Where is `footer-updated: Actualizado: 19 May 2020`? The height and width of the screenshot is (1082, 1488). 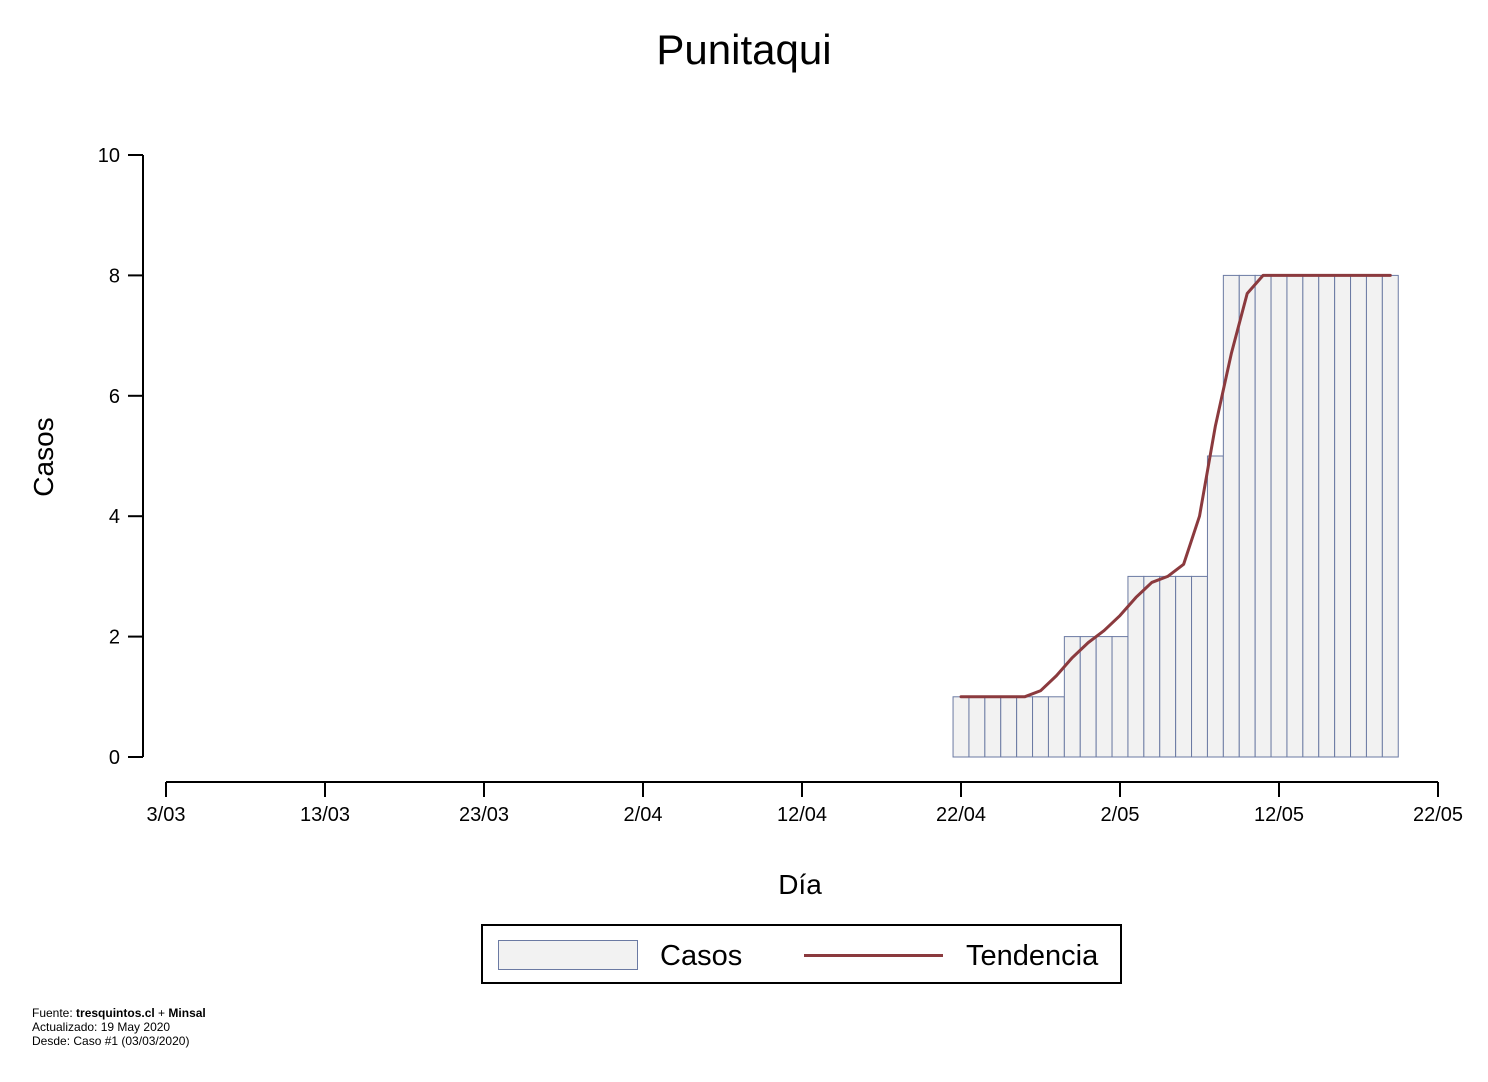
footer-updated: Actualizado: 19 May 2020 is located at coordinates (101, 1027).